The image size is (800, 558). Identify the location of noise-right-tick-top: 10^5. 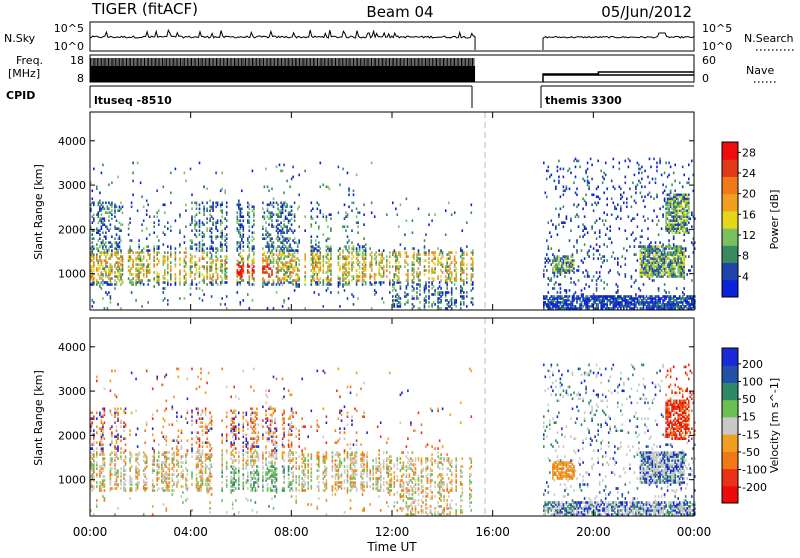
(717, 28).